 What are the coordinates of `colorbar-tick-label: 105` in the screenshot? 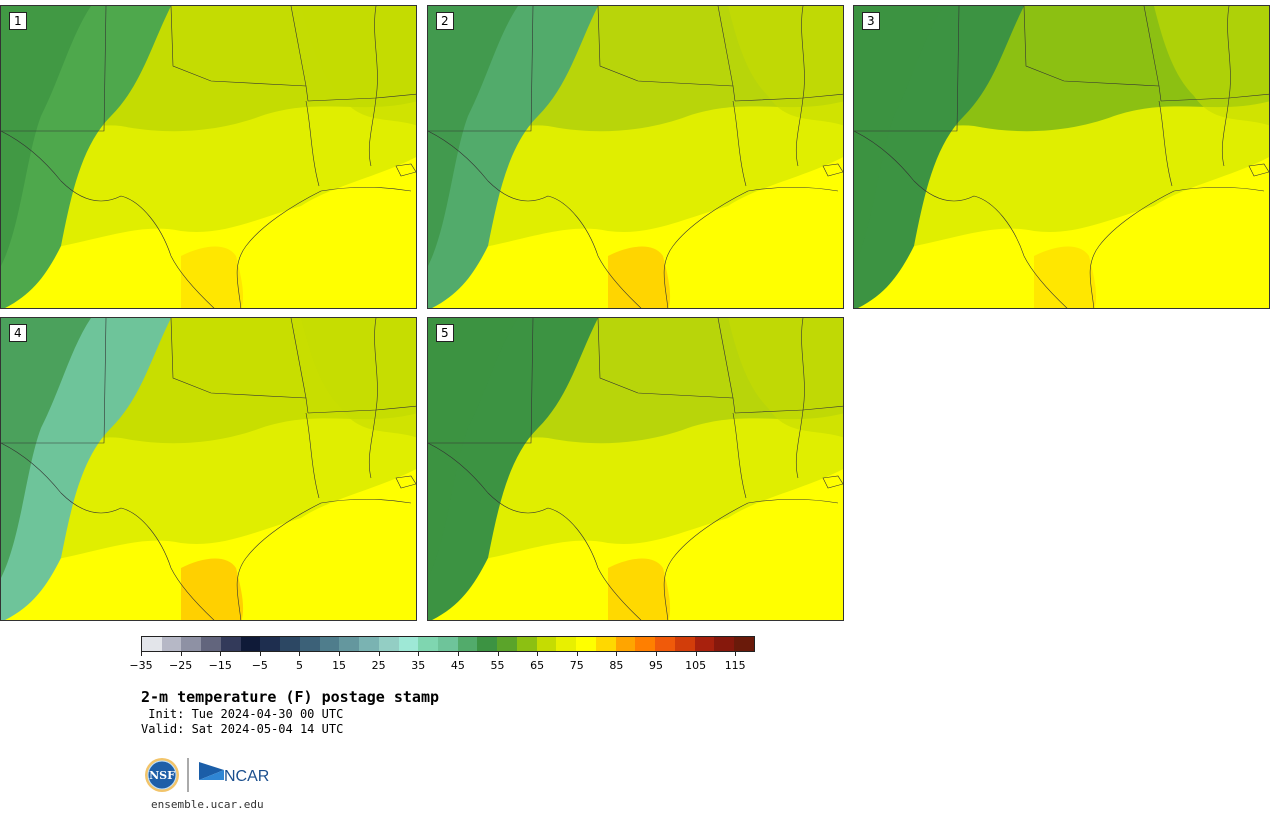 It's located at (696, 665).